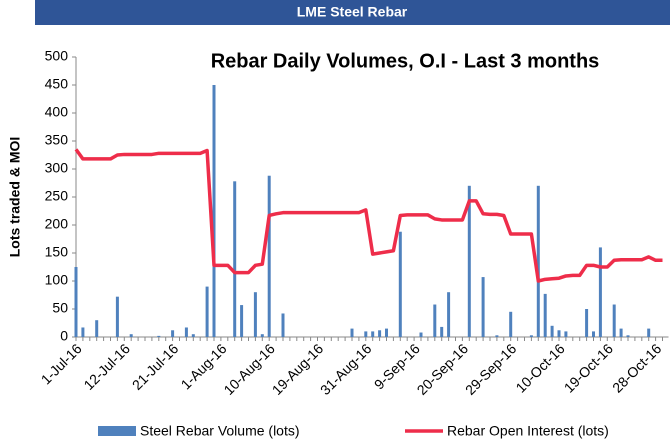  What do you see at coordinates (15, 197) in the screenshot?
I see `y-axis-label: Lots traded & MOI` at bounding box center [15, 197].